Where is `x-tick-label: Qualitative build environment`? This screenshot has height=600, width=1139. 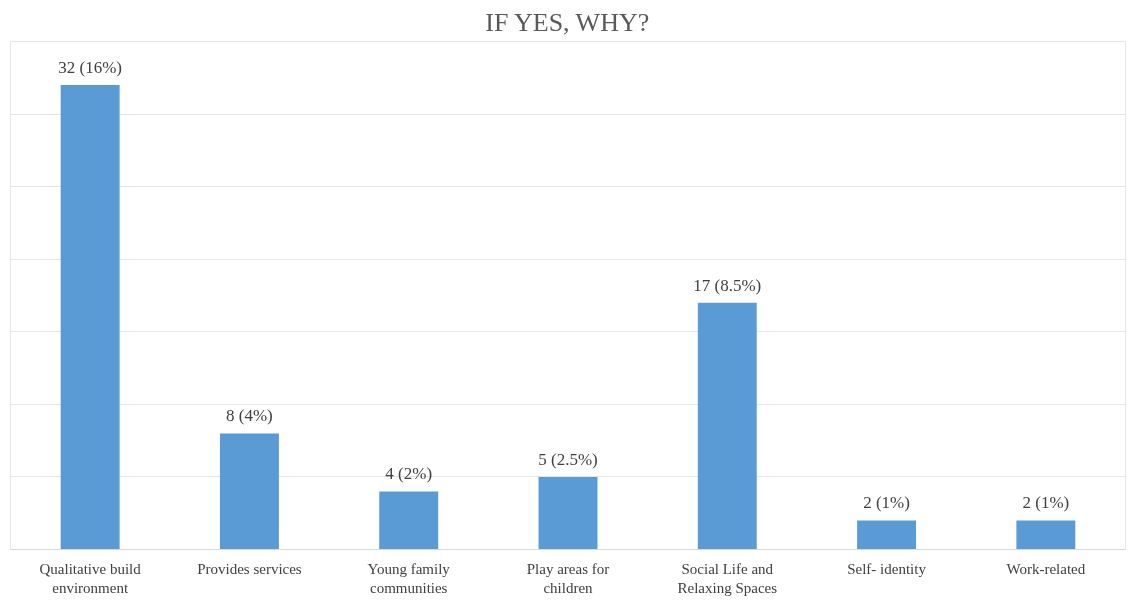 x-tick-label: Qualitative build environment is located at coordinates (90, 578).